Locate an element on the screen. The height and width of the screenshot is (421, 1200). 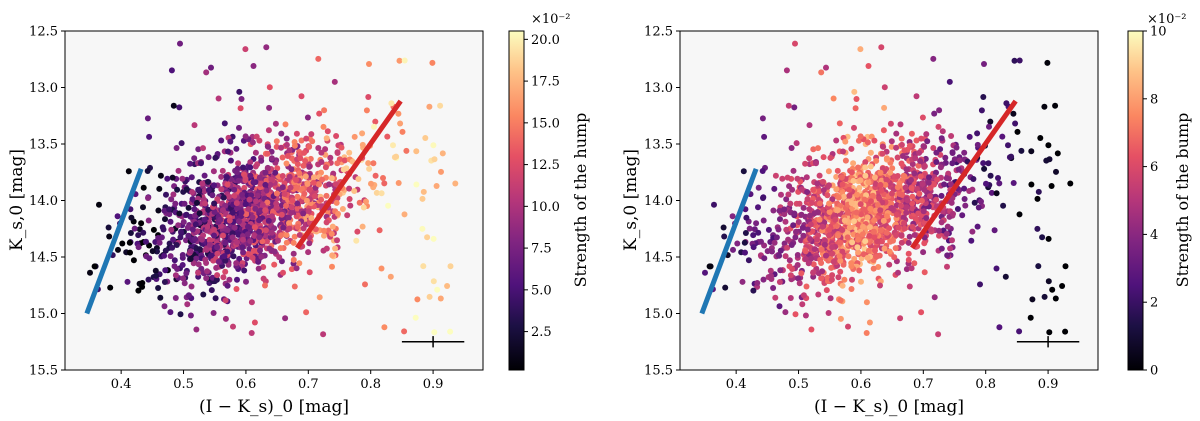
y-tick-label: 13.0 is located at coordinates (43, 88).